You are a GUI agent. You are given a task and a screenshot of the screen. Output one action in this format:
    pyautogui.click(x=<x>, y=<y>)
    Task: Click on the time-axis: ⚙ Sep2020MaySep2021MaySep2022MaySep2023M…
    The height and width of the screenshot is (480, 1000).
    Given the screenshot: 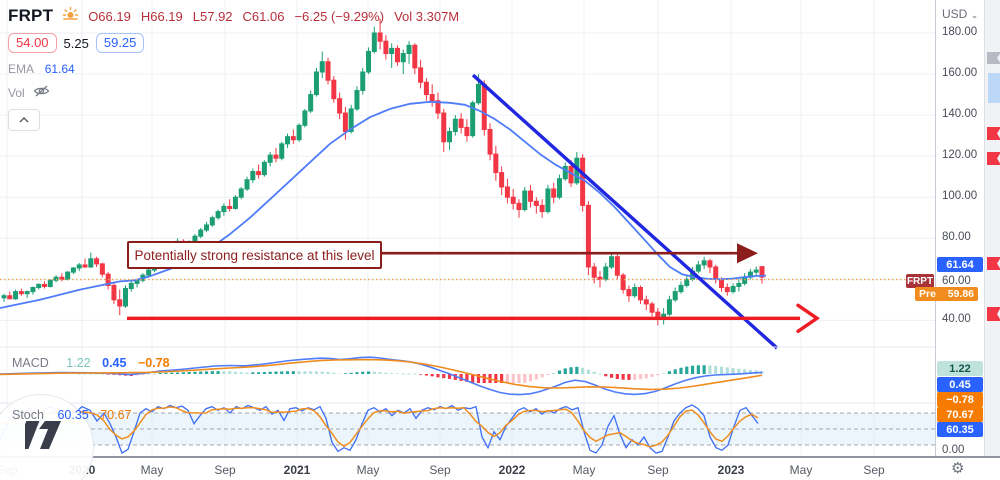 What is the action you would take?
    pyautogui.click(x=500, y=469)
    